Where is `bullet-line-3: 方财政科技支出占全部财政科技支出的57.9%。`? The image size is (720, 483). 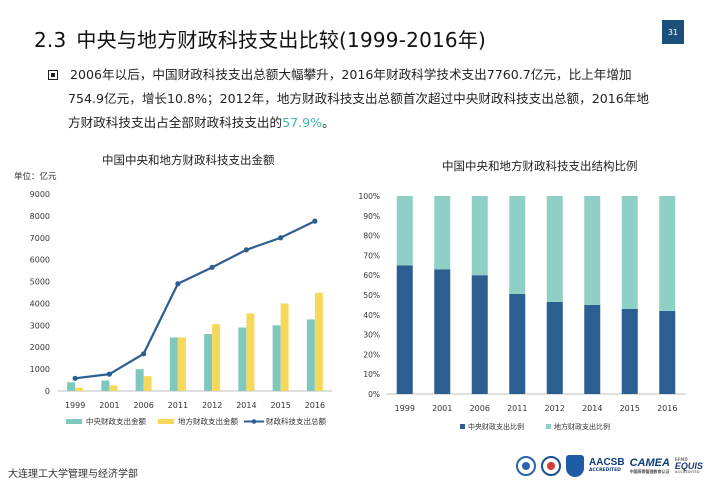 bullet-line-3: 方财政科技支出占全部财政科技支出的57.9%。 is located at coordinates (376, 123).